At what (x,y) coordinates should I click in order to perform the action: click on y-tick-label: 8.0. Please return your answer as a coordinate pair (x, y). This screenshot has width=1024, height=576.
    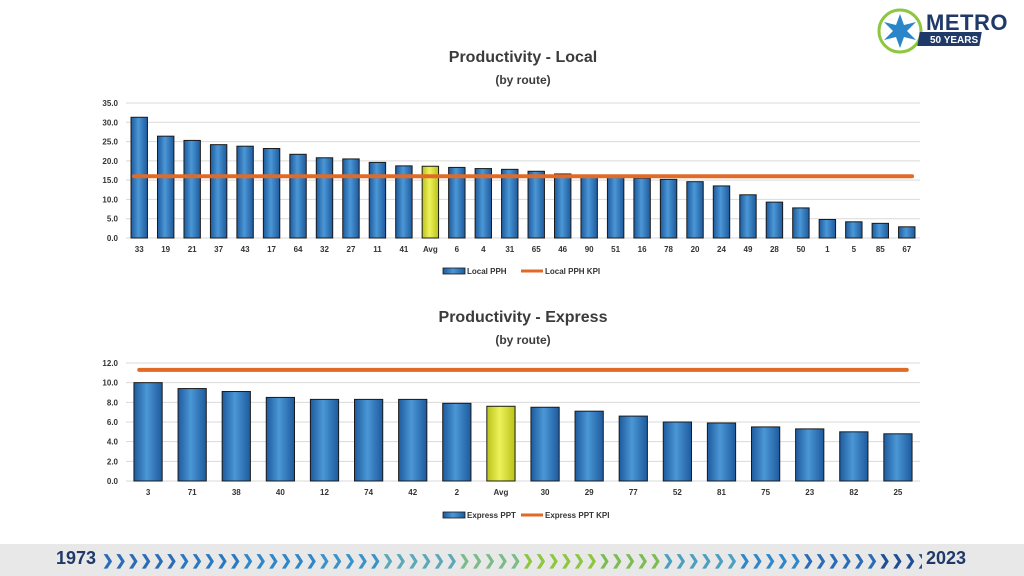
    Looking at the image, I should click on (113, 402).